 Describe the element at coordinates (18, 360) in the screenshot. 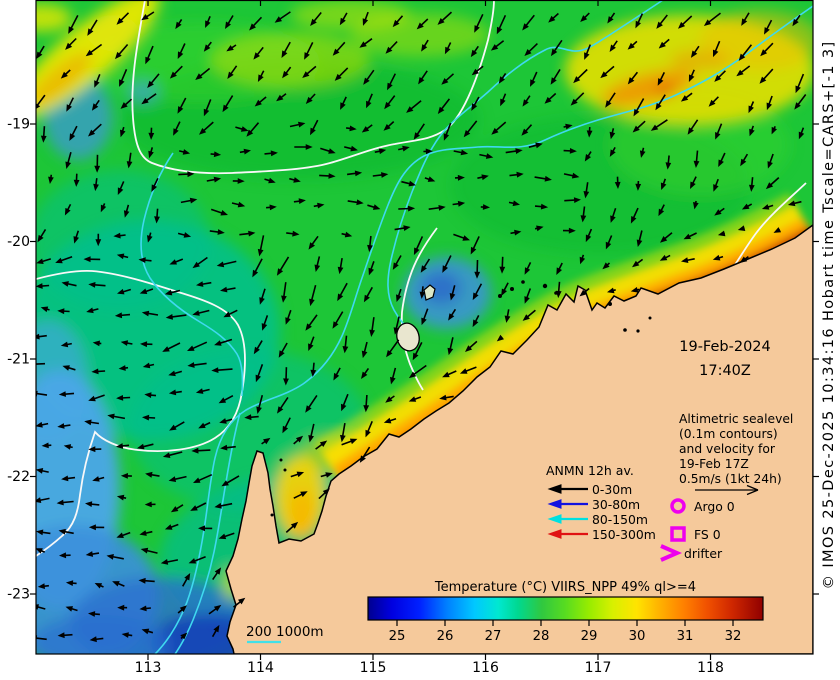

I see `y-tick-label: -21` at that location.